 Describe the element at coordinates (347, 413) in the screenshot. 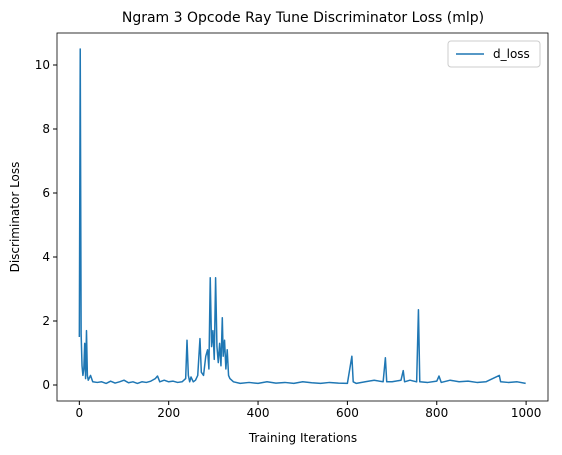

I see `x-tick-label: 600` at that location.